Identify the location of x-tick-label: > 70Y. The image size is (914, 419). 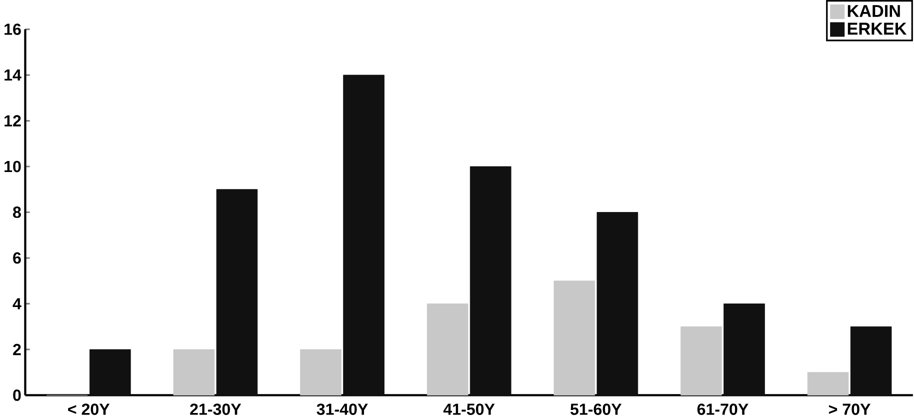
(849, 410).